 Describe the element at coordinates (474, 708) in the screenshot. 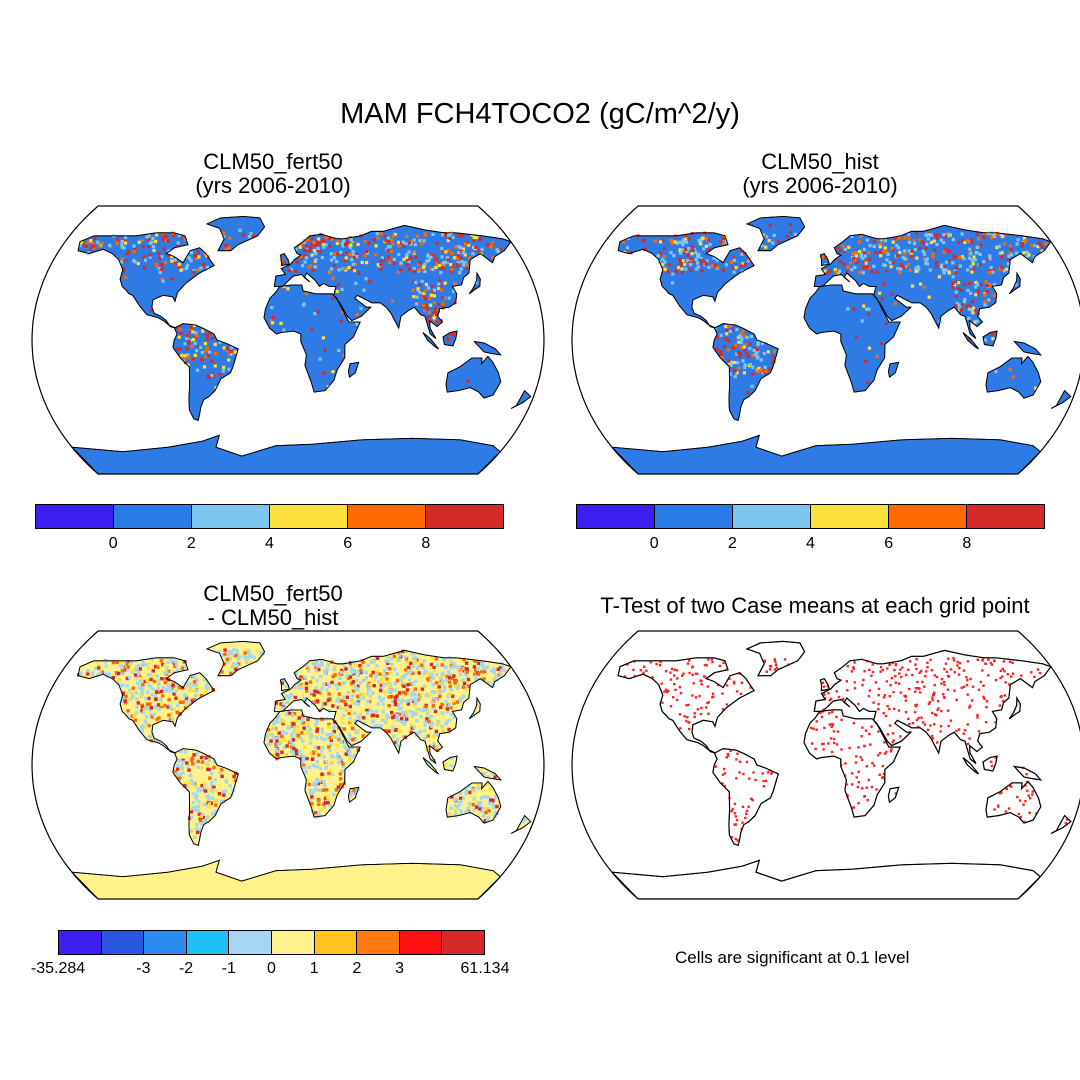

I see `coastline-japan` at that location.